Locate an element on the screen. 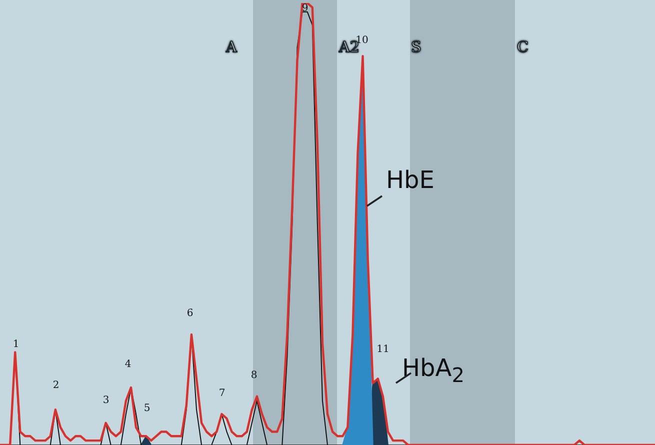  annotation: 8 is located at coordinates (254, 375).